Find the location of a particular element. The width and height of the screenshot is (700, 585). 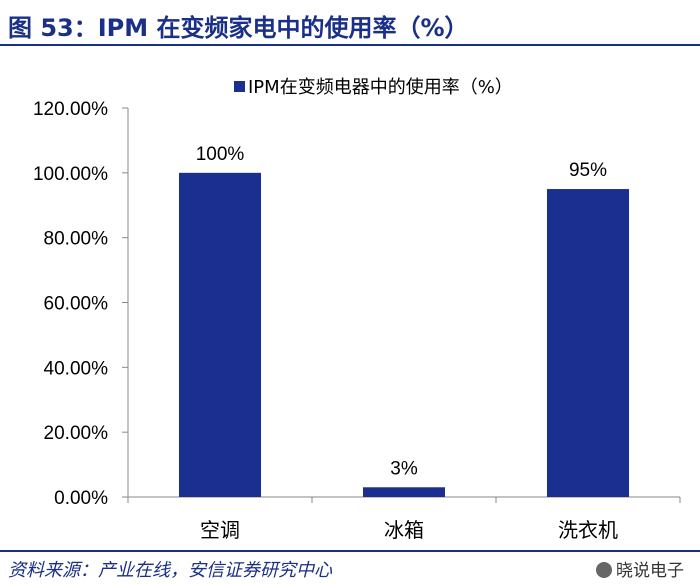

watermark: 晓说电子 is located at coordinates (640, 568).